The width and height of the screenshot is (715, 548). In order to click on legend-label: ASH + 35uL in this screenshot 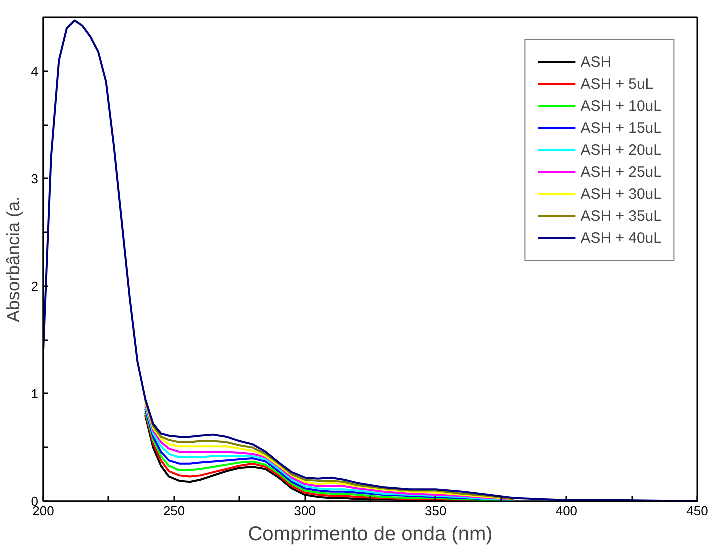, I will do `click(621, 216)`.